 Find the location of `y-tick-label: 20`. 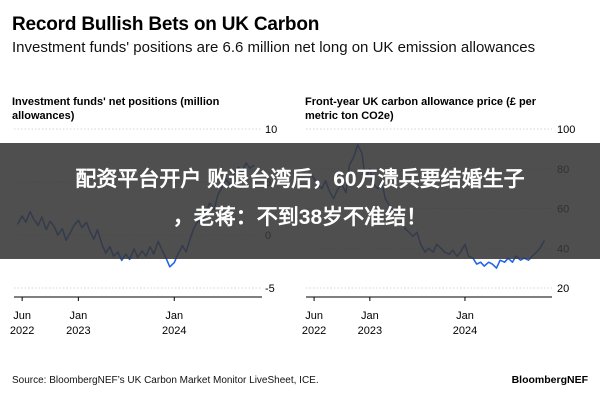

y-tick-label: 20 is located at coordinates (563, 289).